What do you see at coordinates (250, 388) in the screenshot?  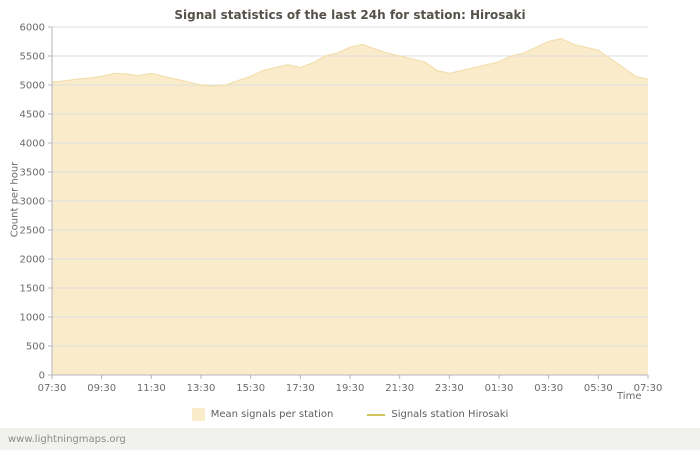 I see `x-tick-label: 15:30` at bounding box center [250, 388].